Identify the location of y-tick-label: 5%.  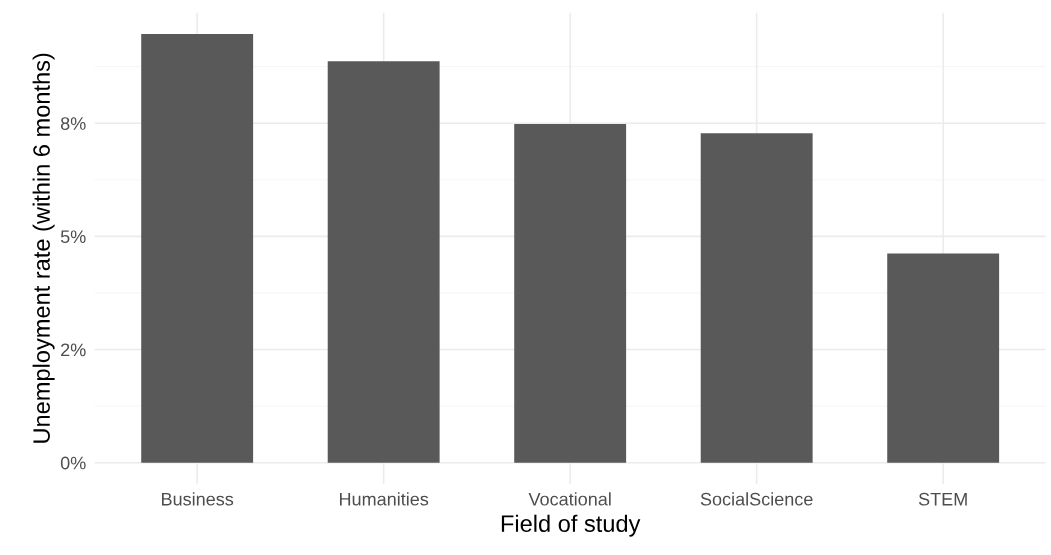
(73, 237).